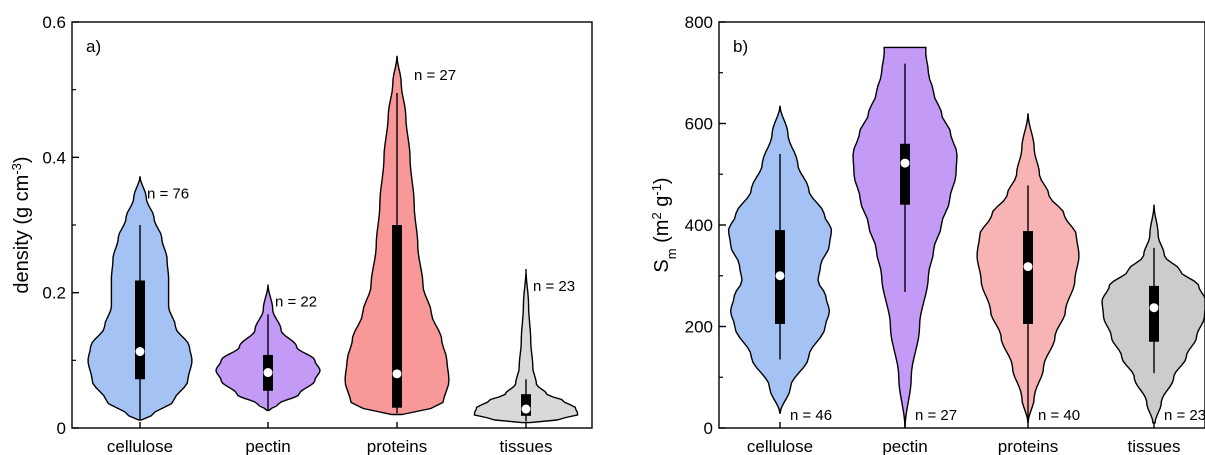  Describe the element at coordinates (740, 46) in the screenshot. I see `panel-label: b)` at that location.